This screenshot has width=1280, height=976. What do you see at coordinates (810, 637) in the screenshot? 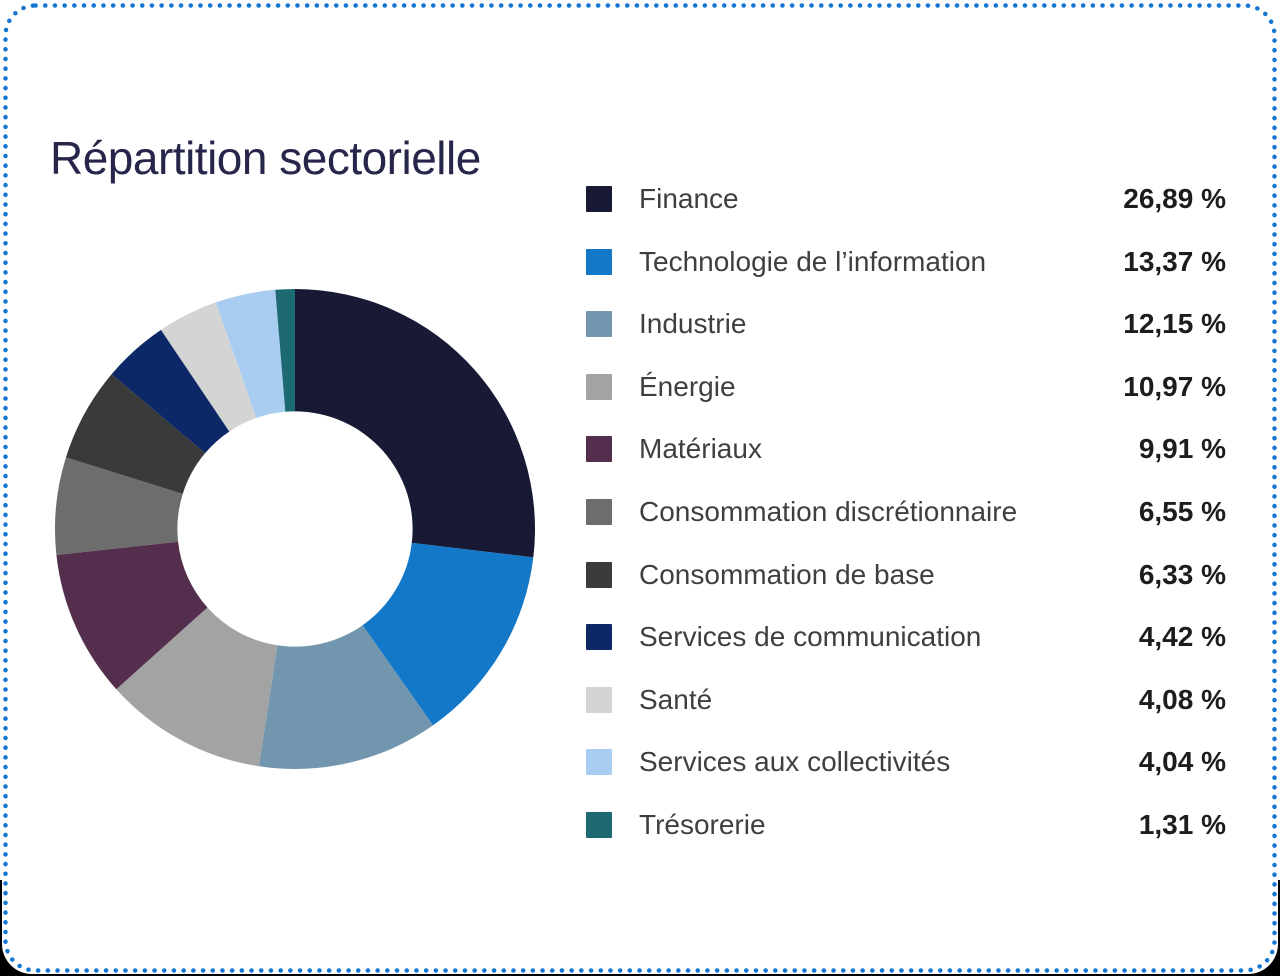
I see `legend-label: Services de communication` at bounding box center [810, 637].